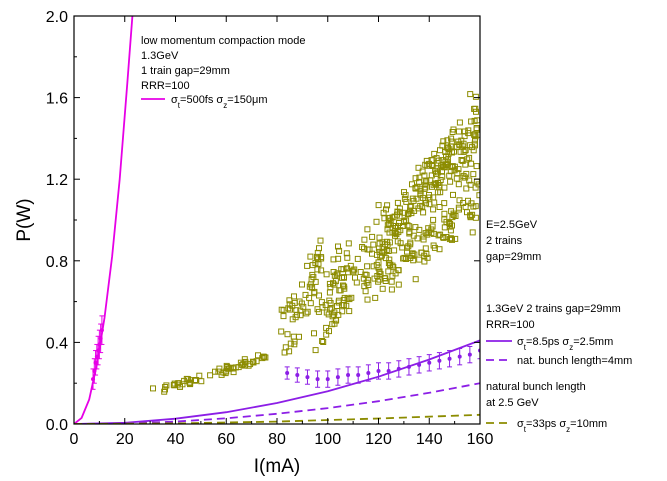 The height and width of the screenshot is (481, 667). Describe the element at coordinates (223, 41) in the screenshot. I see `annotation-text: low momentum compaction mode` at that location.